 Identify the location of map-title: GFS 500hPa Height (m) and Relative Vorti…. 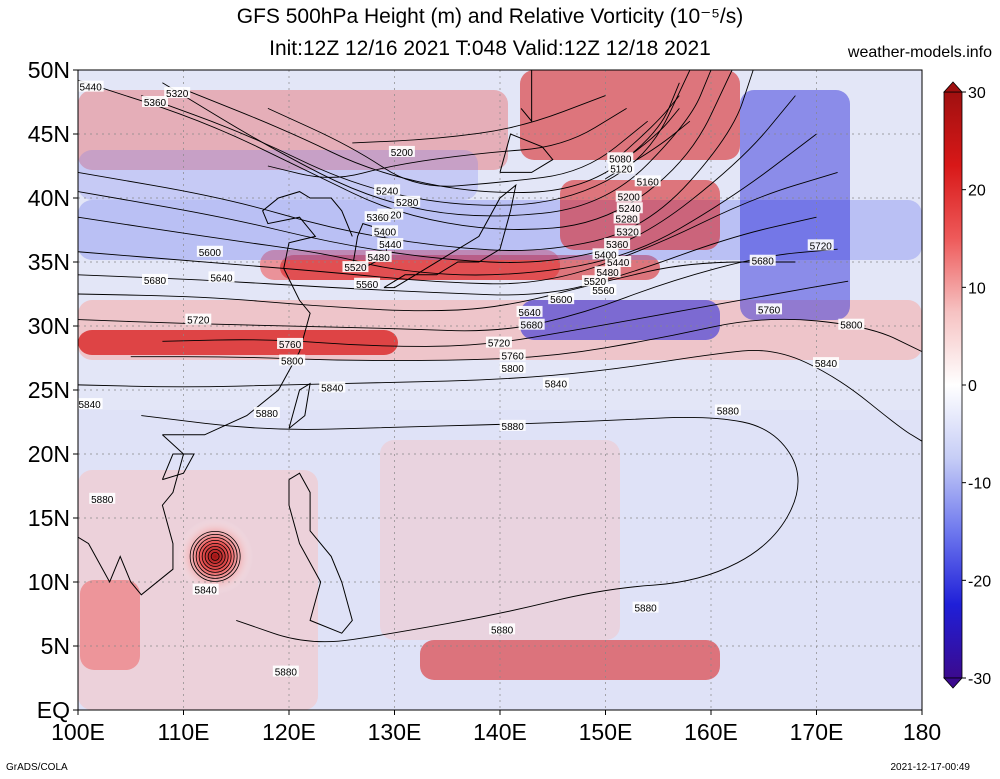
(490, 16).